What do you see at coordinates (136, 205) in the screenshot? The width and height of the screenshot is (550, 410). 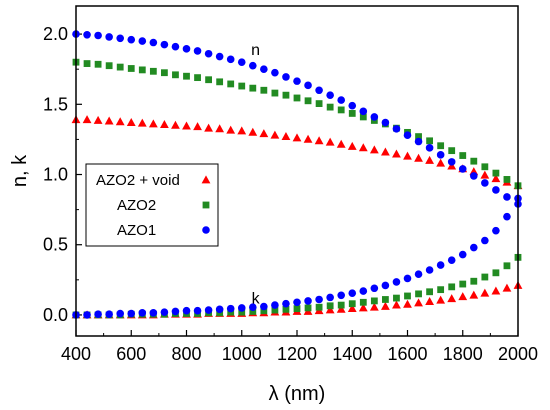 I see `legend-label-azo2: AZO2` at bounding box center [136, 205].